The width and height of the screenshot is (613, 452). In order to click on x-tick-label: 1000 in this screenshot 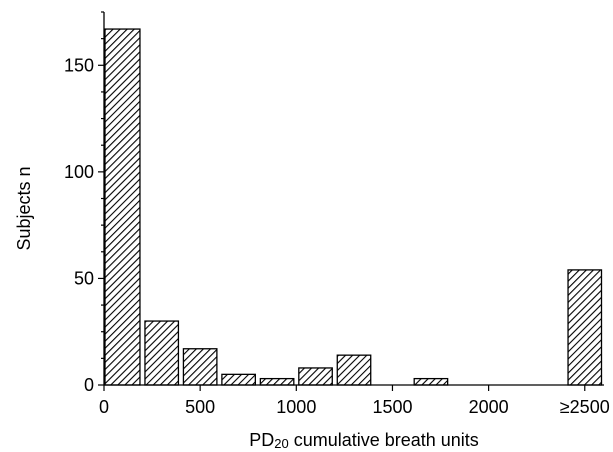, I will do `click(296, 407)`.